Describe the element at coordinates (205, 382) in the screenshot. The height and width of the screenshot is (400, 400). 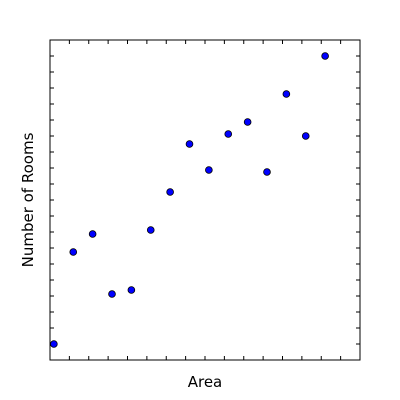
I see `x-axis-label: Area` at that location.